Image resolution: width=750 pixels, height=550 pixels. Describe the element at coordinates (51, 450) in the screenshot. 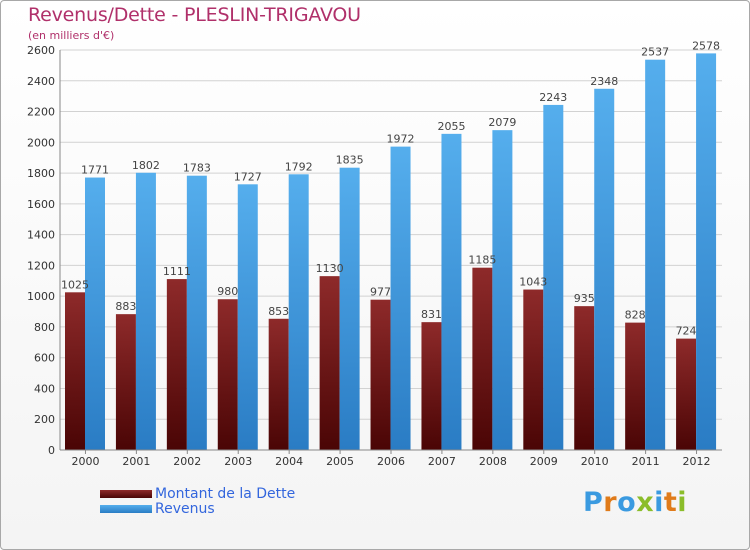

I see `y-tick-label: 0` at that location.